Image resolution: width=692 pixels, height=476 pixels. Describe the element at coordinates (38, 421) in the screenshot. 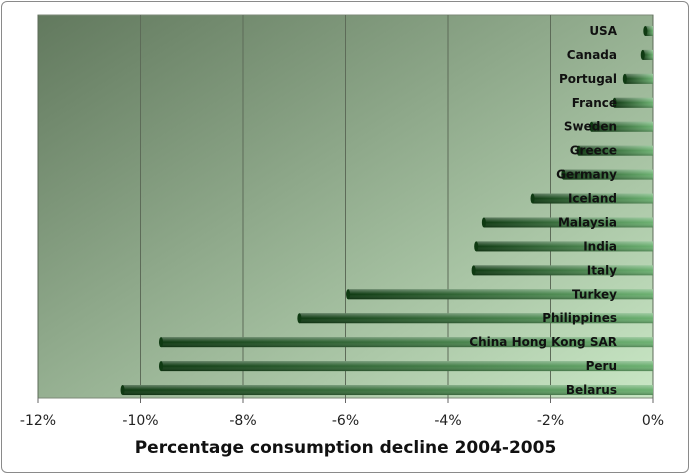

I see `x-tick-label: -12%` at that location.